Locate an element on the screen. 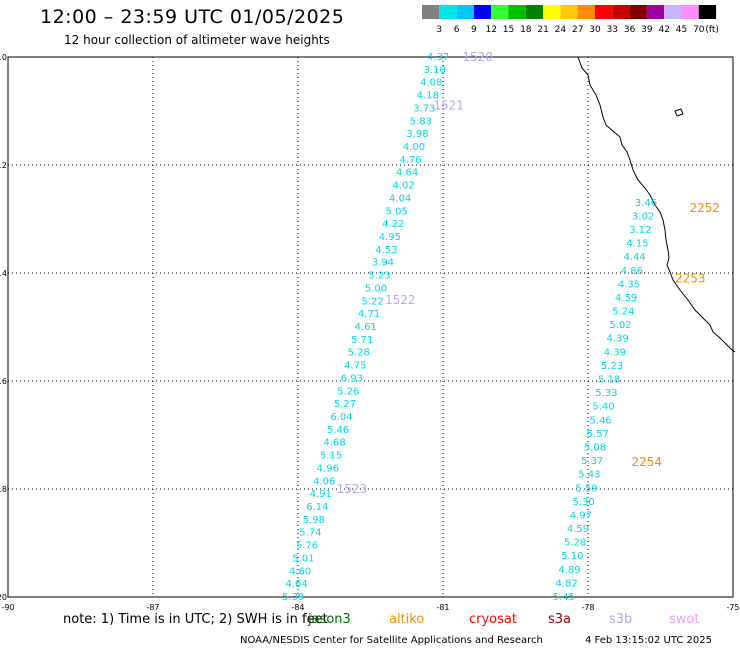  pass-time-label: 2253 is located at coordinates (690, 278).